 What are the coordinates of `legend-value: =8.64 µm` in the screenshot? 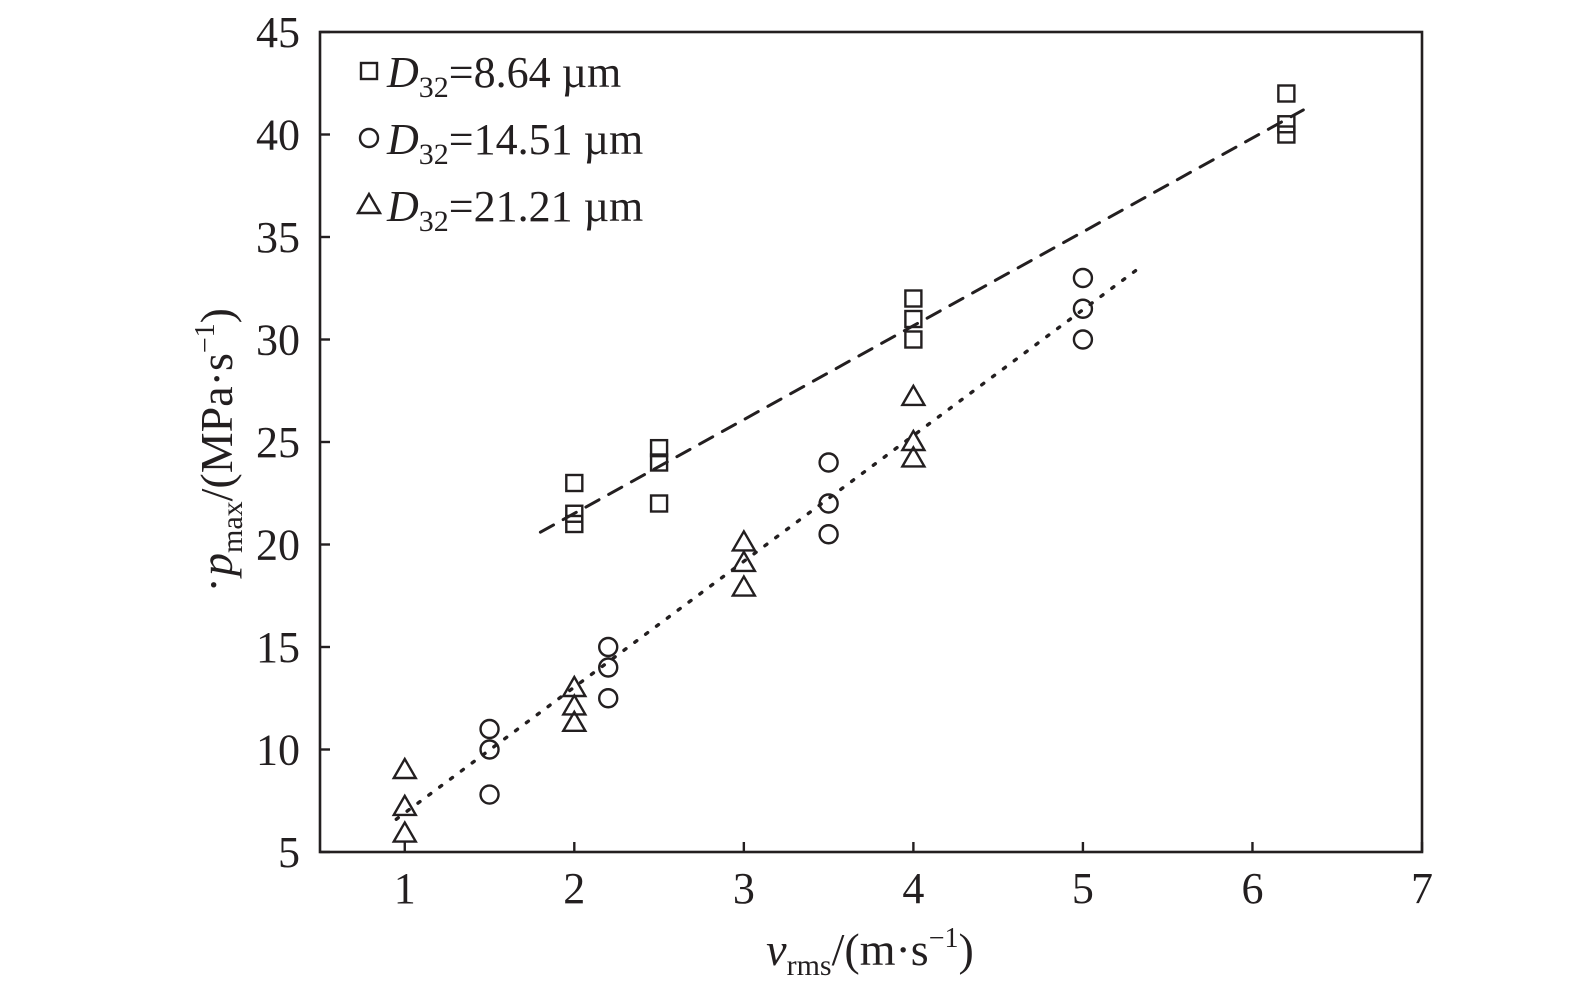 It's located at (535, 72).